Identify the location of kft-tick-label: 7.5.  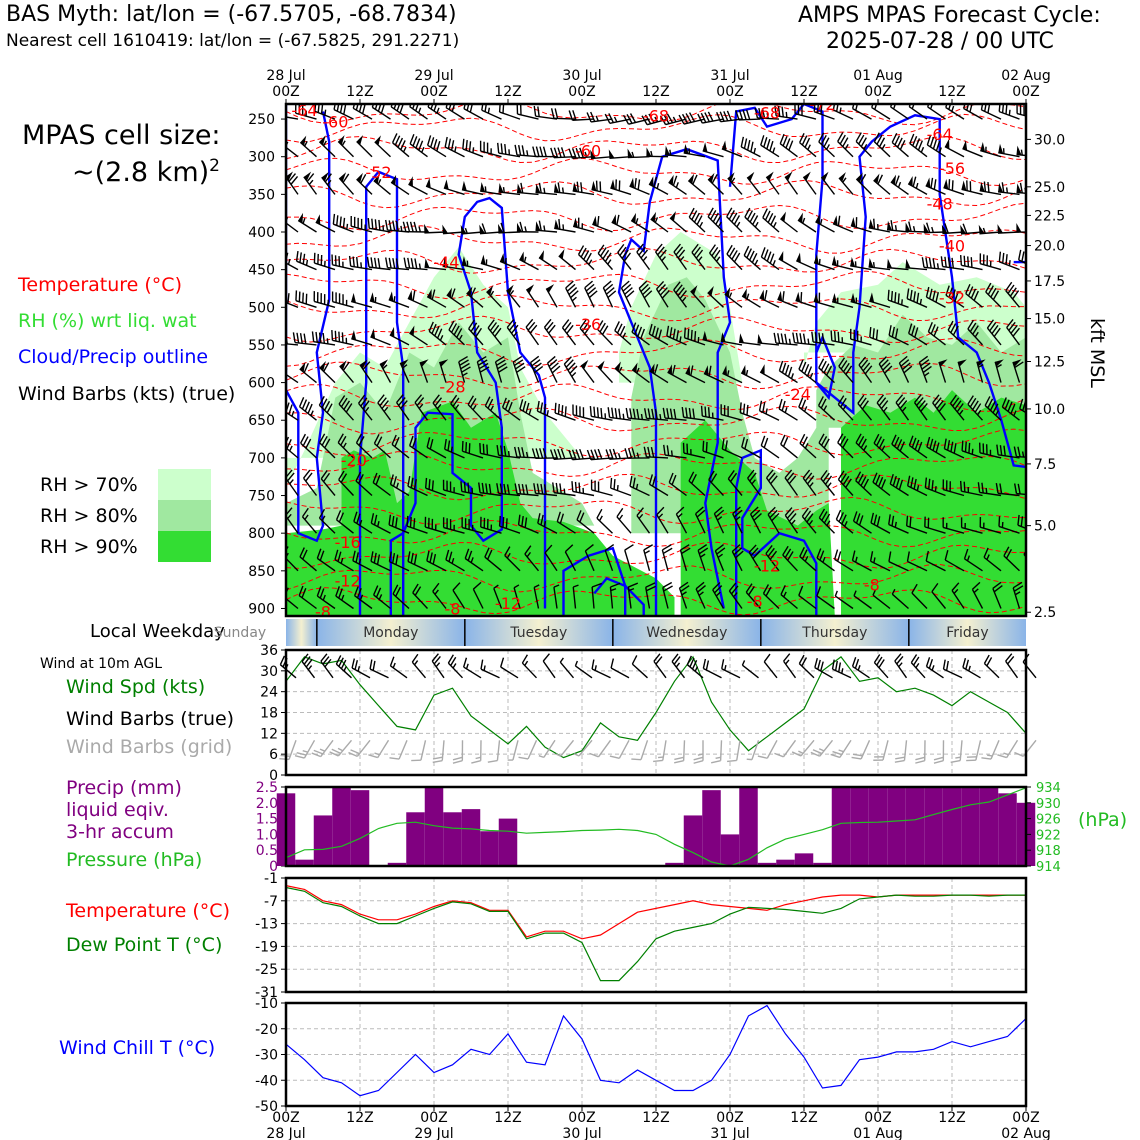
(1045, 465).